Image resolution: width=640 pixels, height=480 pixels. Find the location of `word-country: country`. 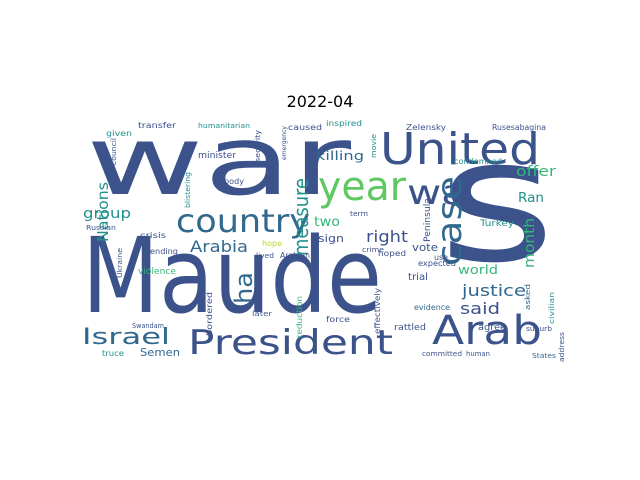

word-country: country is located at coordinates (243, 221).